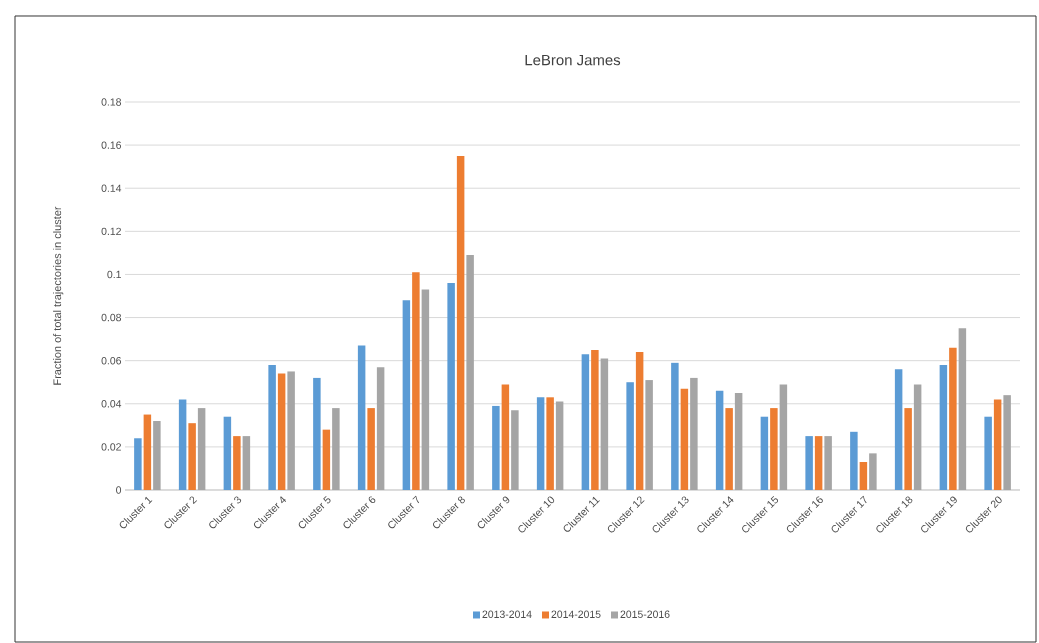  Describe the element at coordinates (111, 360) in the screenshot. I see `y-tick-label: 0.06` at that location.